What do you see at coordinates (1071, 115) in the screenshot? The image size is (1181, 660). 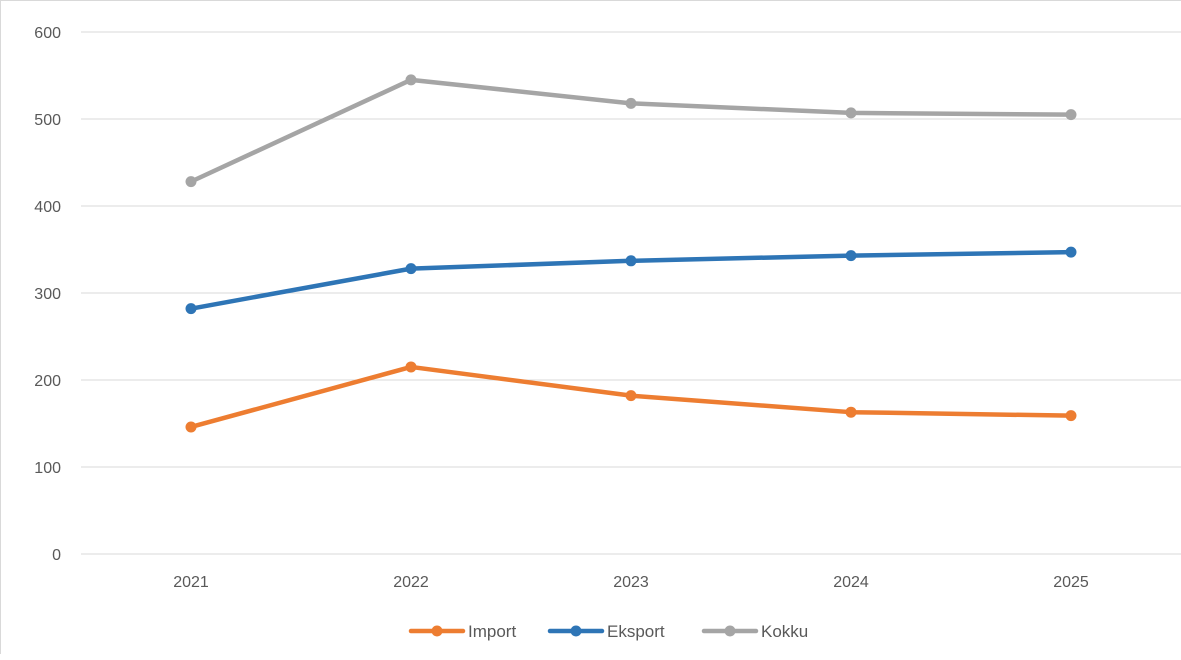 I see `data-point-kokku-2025` at bounding box center [1071, 115].